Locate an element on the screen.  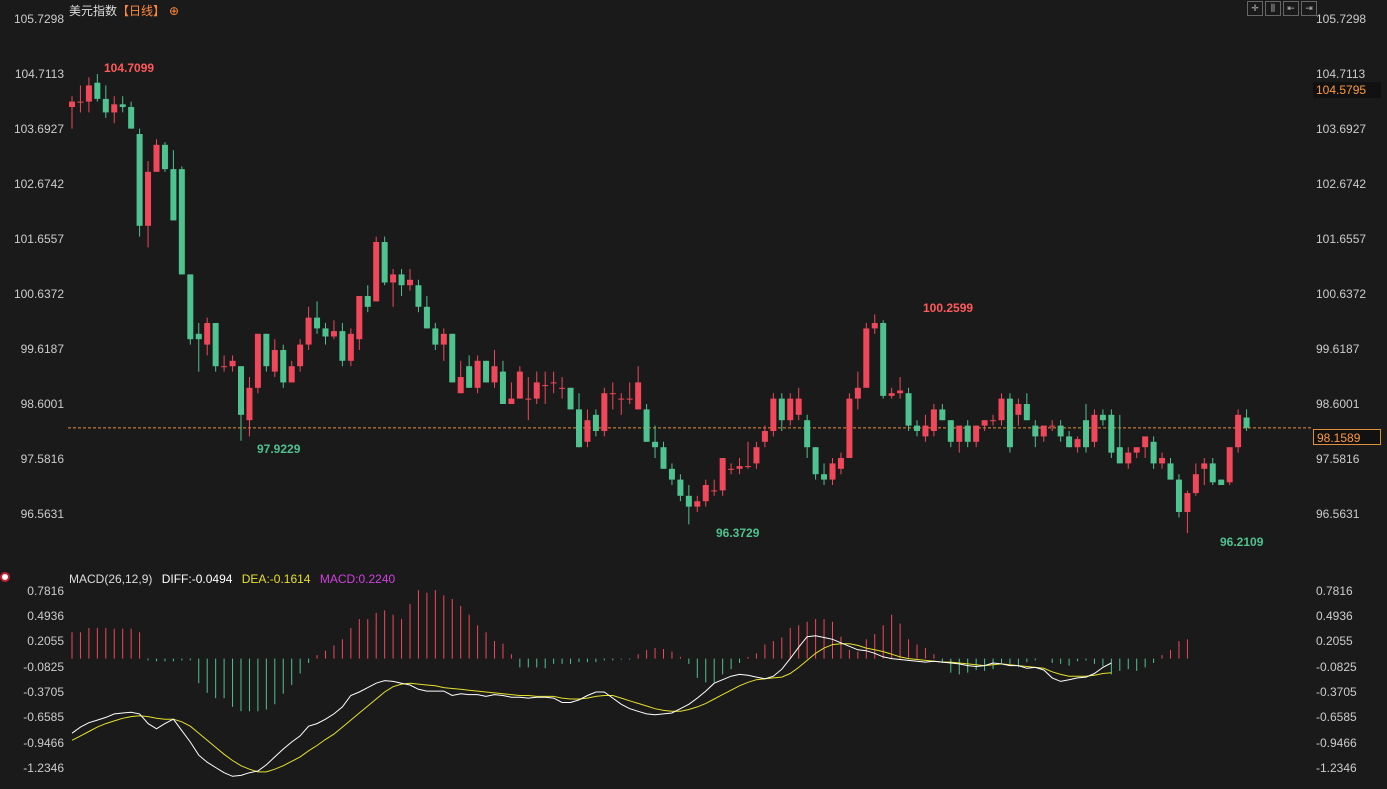
add-indicator-icon: ⊕ is located at coordinates (174, 11).